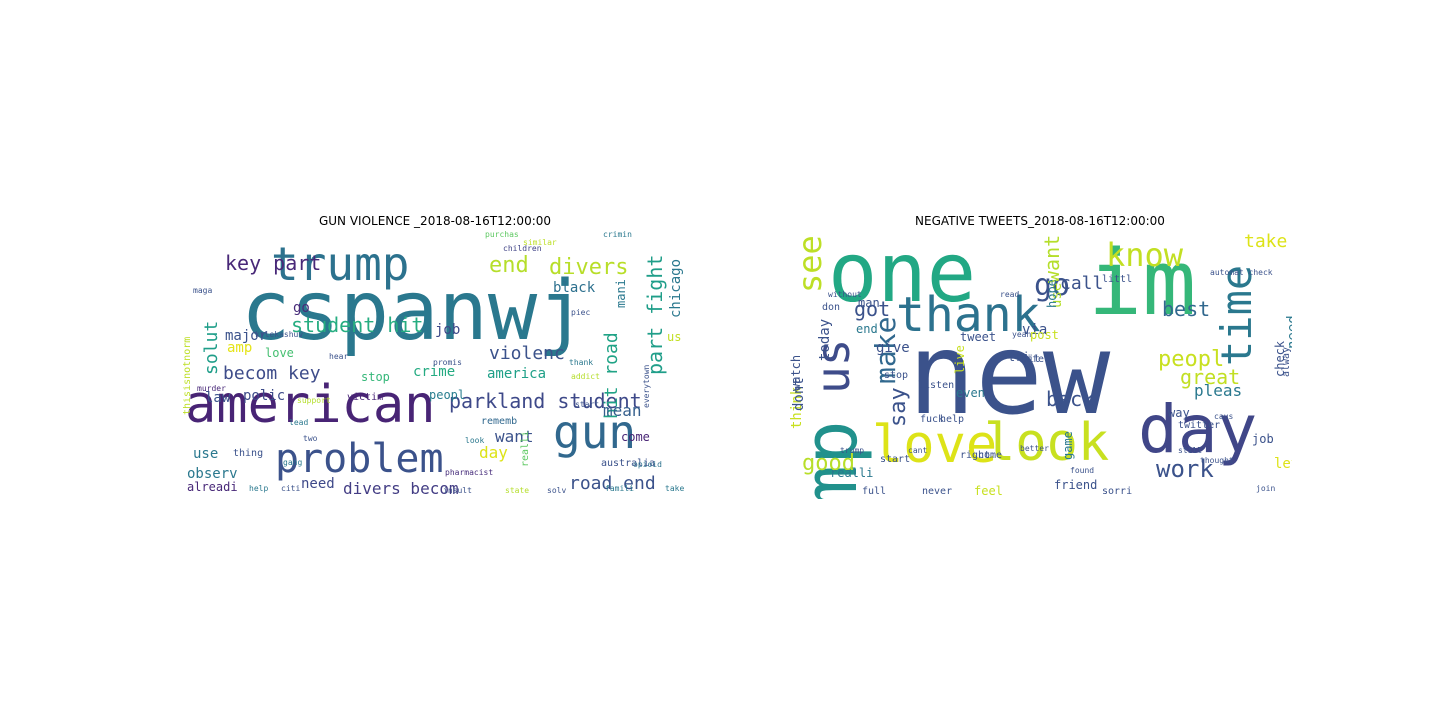 This screenshot has height=720, width=1440. I want to click on cloud-word-solut: solut, so click(211, 347).